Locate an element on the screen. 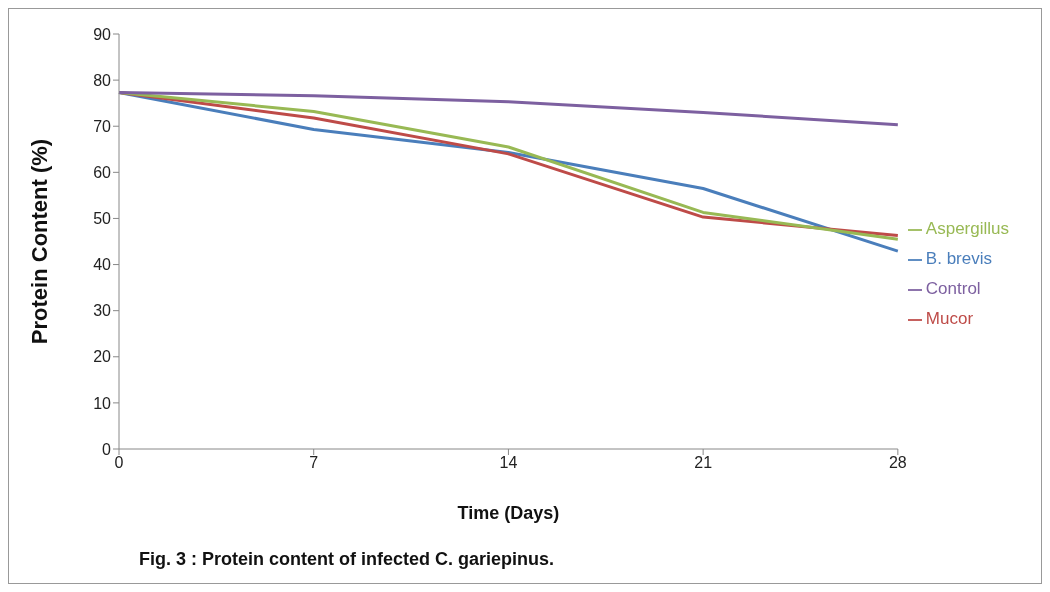 The width and height of the screenshot is (1050, 592). y-tick-label: 50 is located at coordinates (102, 219).